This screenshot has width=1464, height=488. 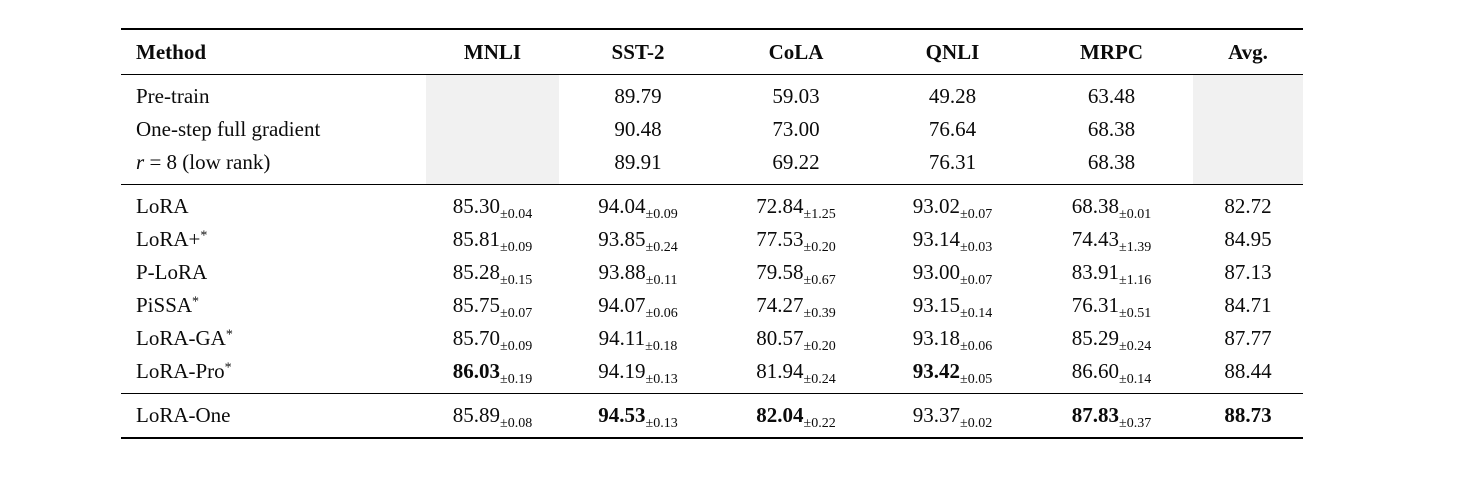 I want to click on std-subscript: ±0.01, so click(x=1135, y=214).